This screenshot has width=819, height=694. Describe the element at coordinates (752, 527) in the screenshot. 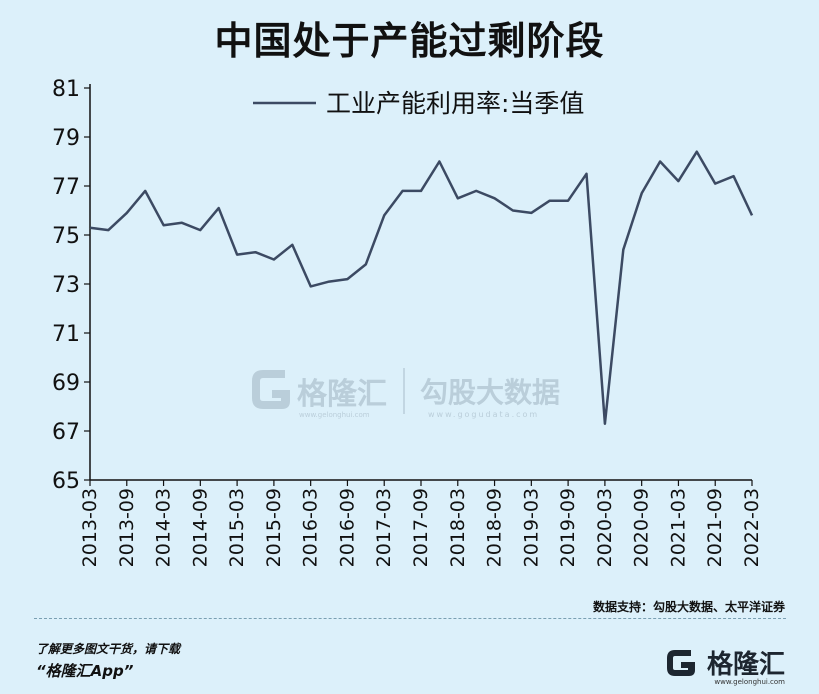

I see `x-tick-label-2022-03: 2022-03` at that location.